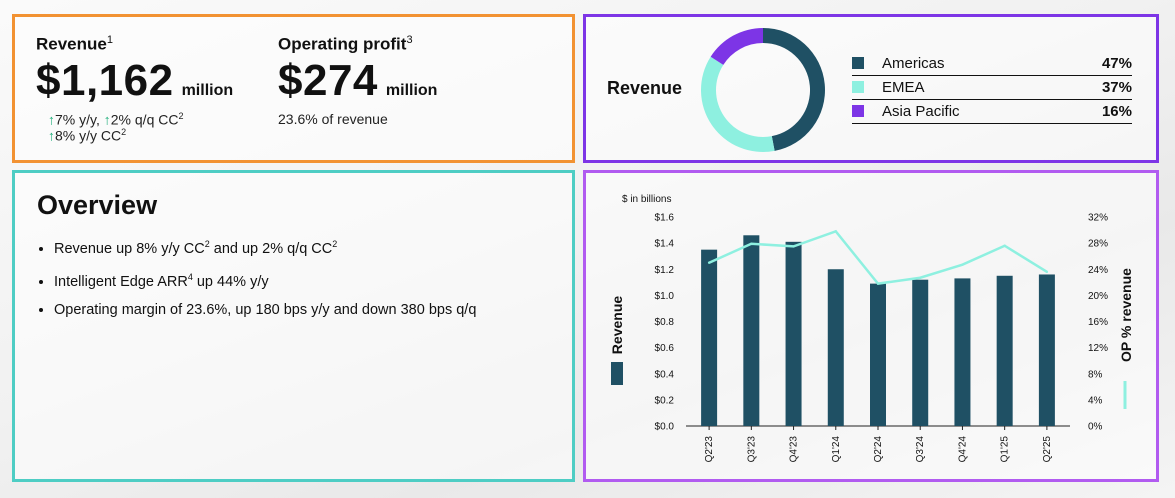  What do you see at coordinates (411, 90) in the screenshot?
I see `op-unit: million` at bounding box center [411, 90].